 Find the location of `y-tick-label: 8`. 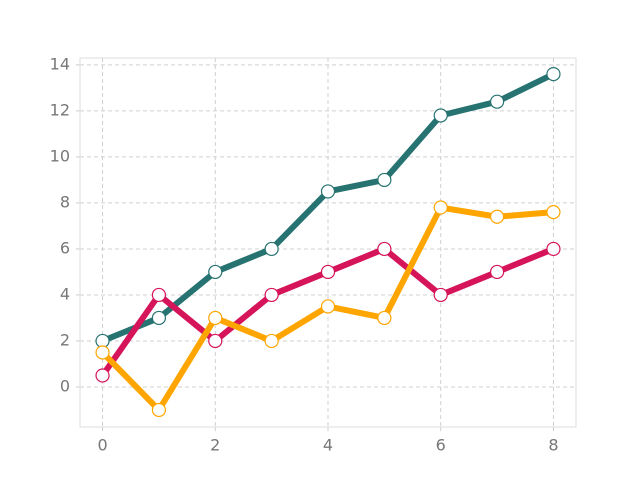

y-tick-label: 8 is located at coordinates (65, 201).